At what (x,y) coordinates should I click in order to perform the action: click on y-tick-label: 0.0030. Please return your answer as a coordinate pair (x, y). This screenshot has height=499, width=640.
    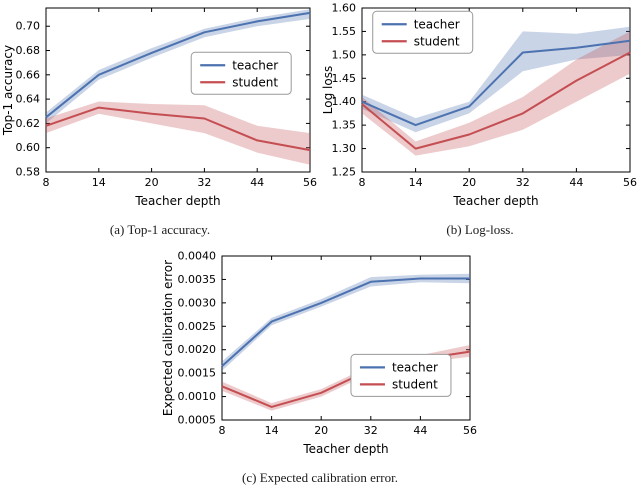
    Looking at the image, I should click on (197, 302).